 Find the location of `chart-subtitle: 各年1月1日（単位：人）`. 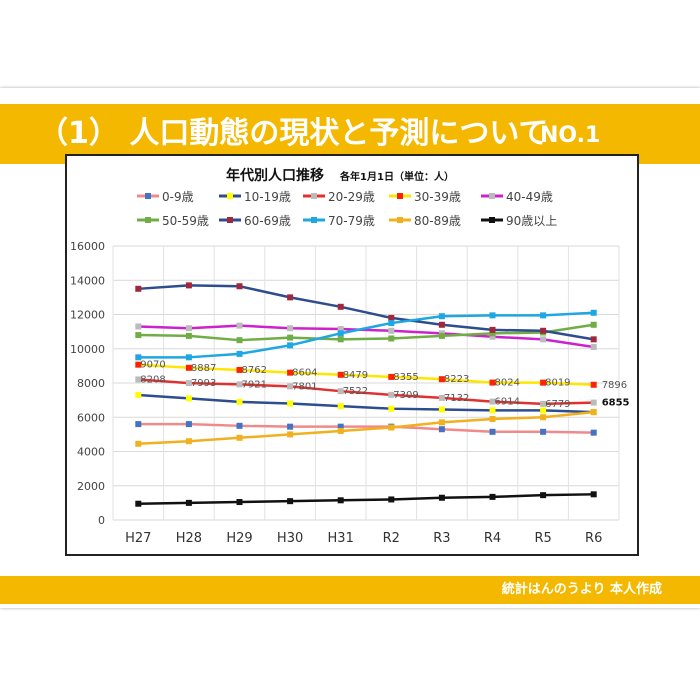

chart-subtitle: 各年1月1日（単位：人） is located at coordinates (396, 176).